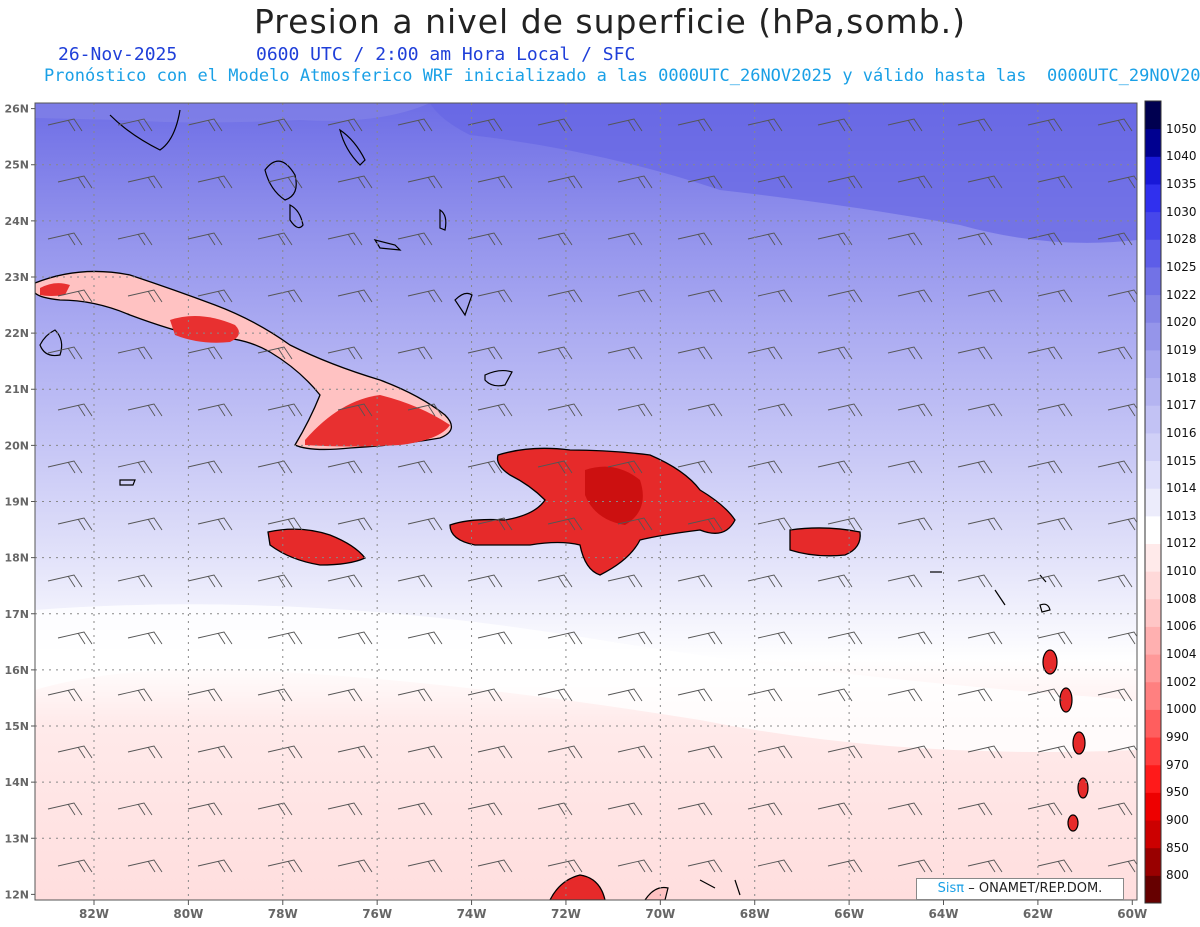 This screenshot has width=1200, height=927. What do you see at coordinates (1181, 156) in the screenshot?
I see `colorbar-level-label: 1040` at bounding box center [1181, 156].